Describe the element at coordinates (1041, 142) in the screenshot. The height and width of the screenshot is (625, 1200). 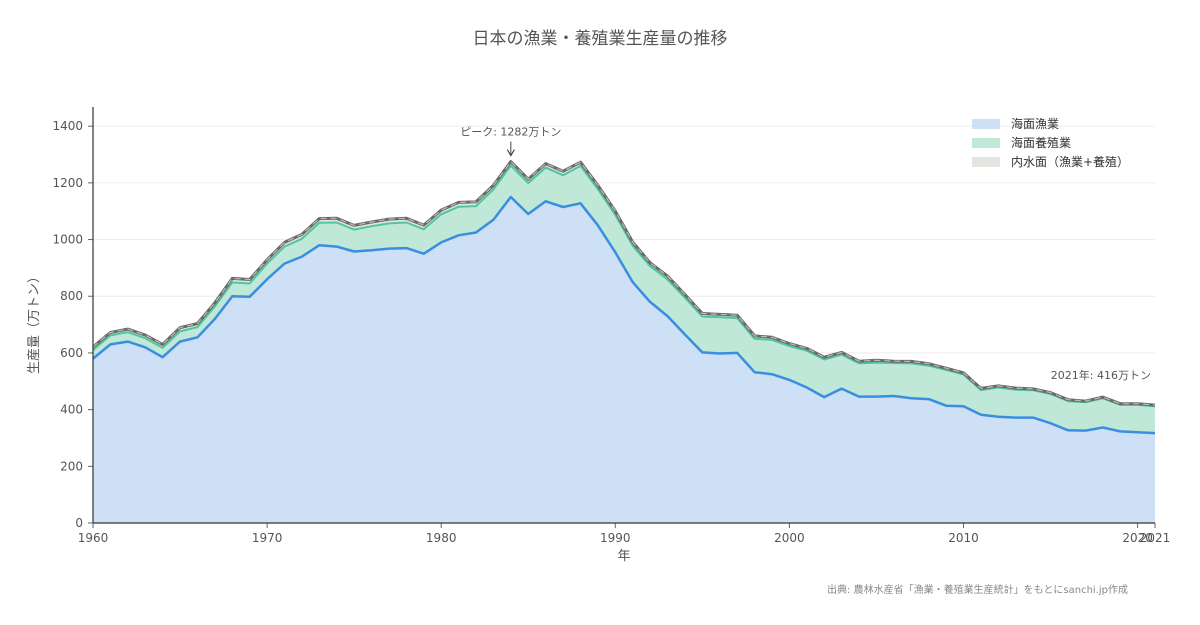
I see `legend-label: 海面養殖業` at that location.